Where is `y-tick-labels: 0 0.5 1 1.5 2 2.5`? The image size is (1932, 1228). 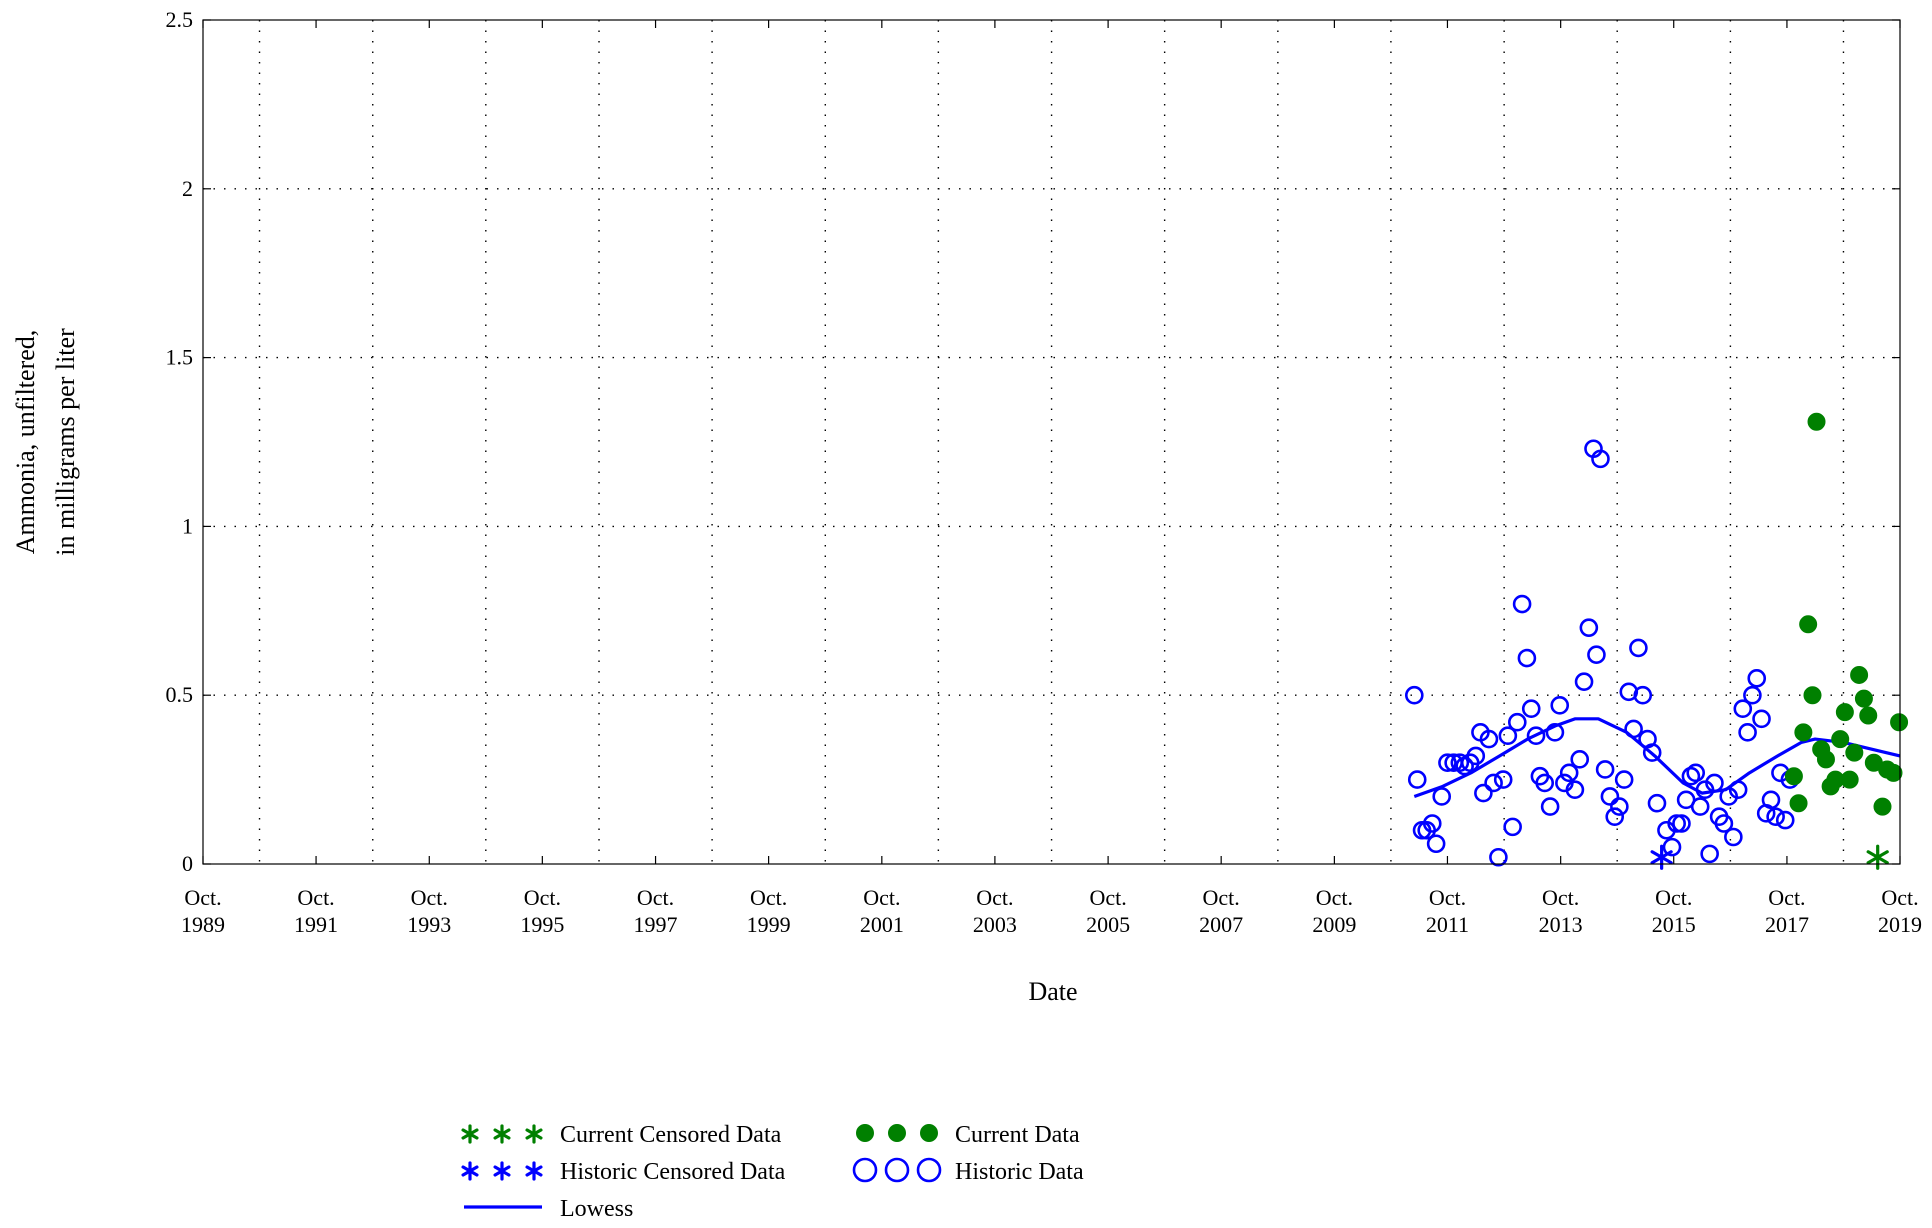
y-tick-labels: 0 0.5 1 1.5 2 2.5 is located at coordinates (180, 441).